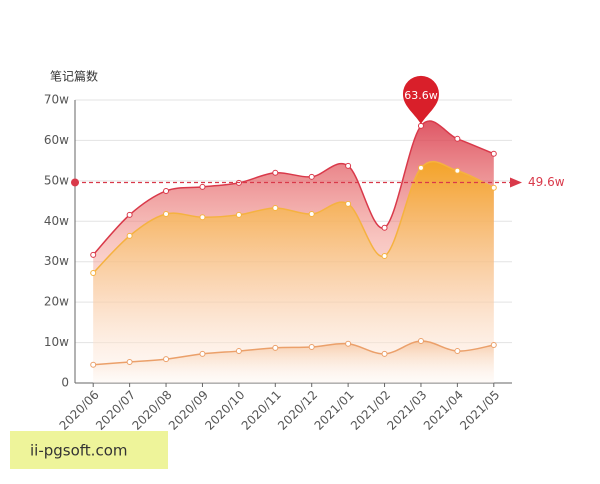  Describe the element at coordinates (65, 383) in the screenshot. I see `y-tick-label: 0` at that location.